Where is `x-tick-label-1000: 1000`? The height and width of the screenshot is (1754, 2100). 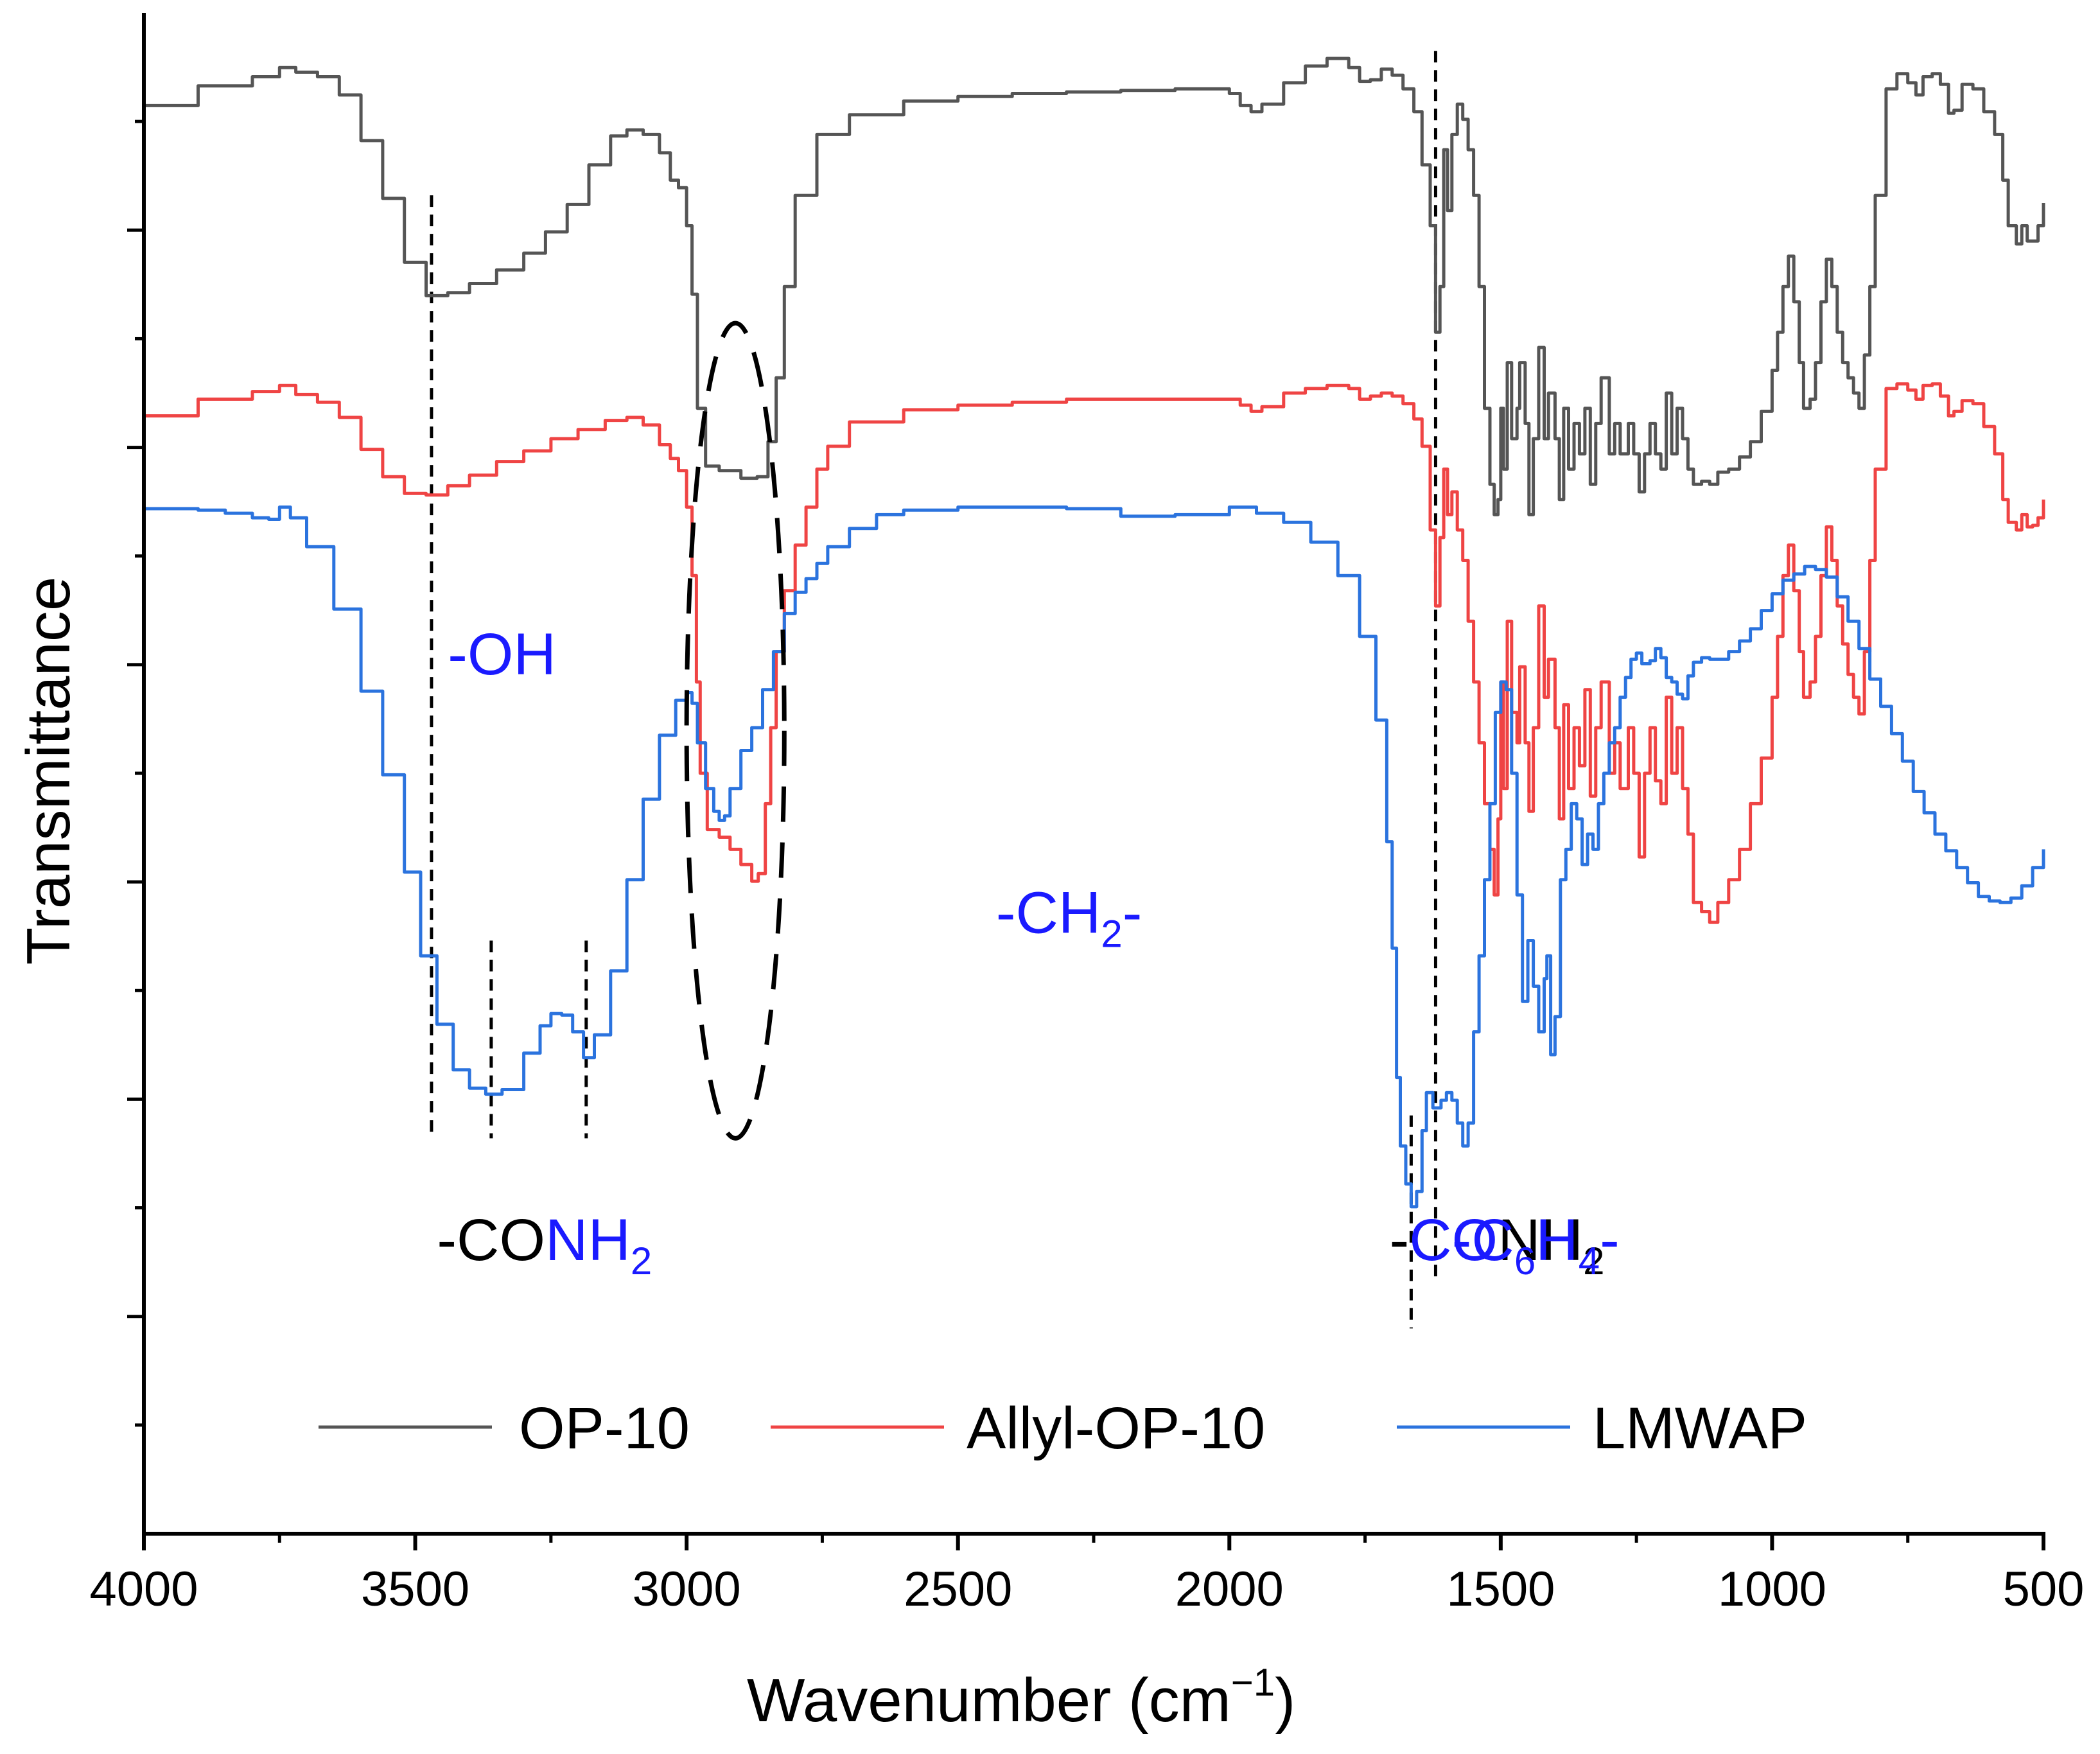
x-tick-label-1000: 1000 is located at coordinates (1772, 1589).